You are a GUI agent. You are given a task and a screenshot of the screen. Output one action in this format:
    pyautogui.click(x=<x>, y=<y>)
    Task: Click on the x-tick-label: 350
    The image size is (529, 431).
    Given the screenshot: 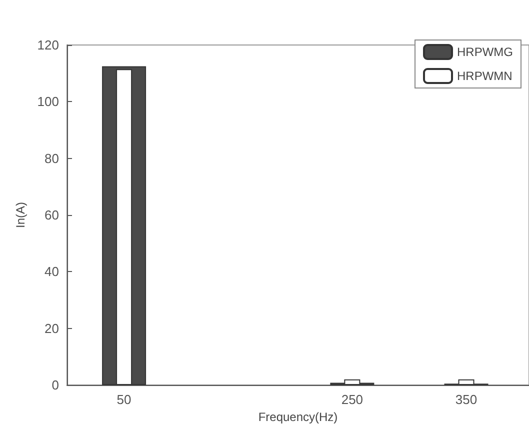 What is the action you would take?
    pyautogui.click(x=466, y=399)
    